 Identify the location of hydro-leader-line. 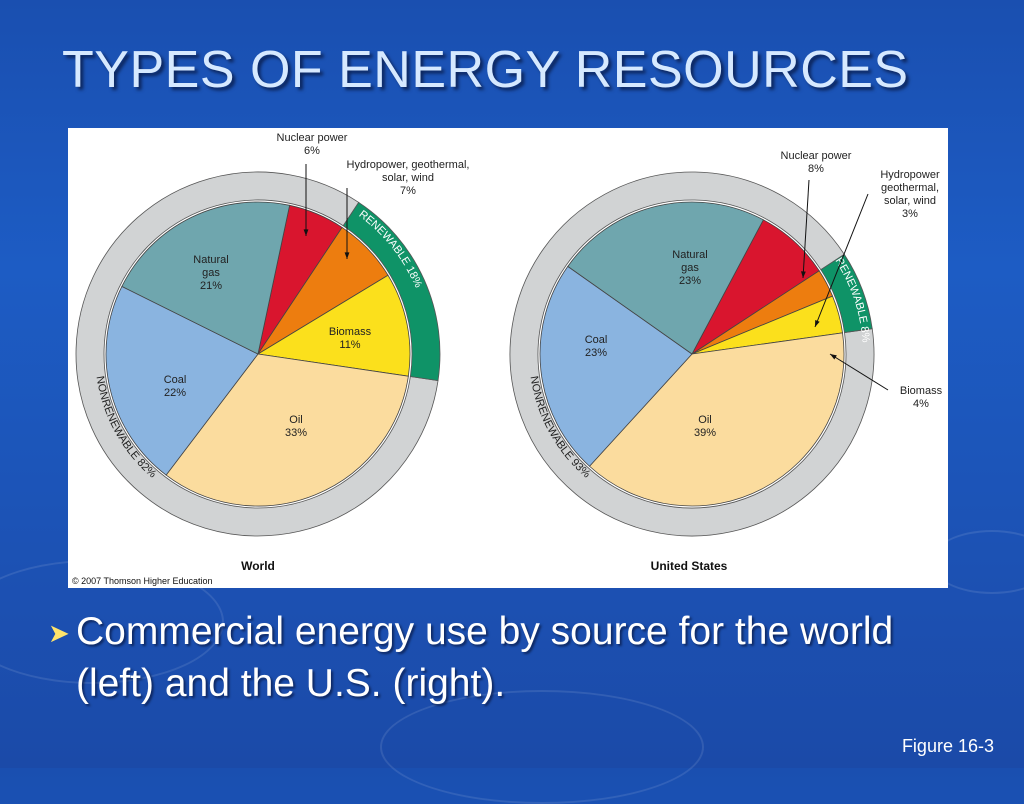
(841, 260).